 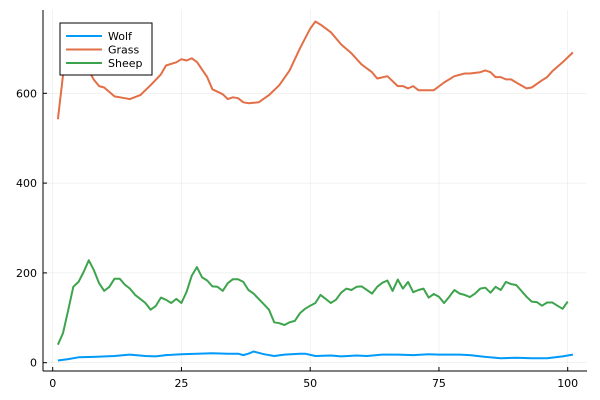 What do you see at coordinates (439, 383) in the screenshot?
I see `x-tick-label: 75` at bounding box center [439, 383].